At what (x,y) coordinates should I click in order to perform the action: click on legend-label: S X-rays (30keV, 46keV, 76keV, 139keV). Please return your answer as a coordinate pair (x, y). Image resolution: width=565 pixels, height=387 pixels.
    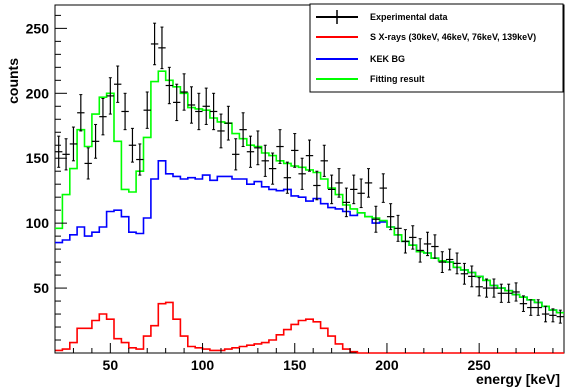
    Looking at the image, I should click on (453, 37).